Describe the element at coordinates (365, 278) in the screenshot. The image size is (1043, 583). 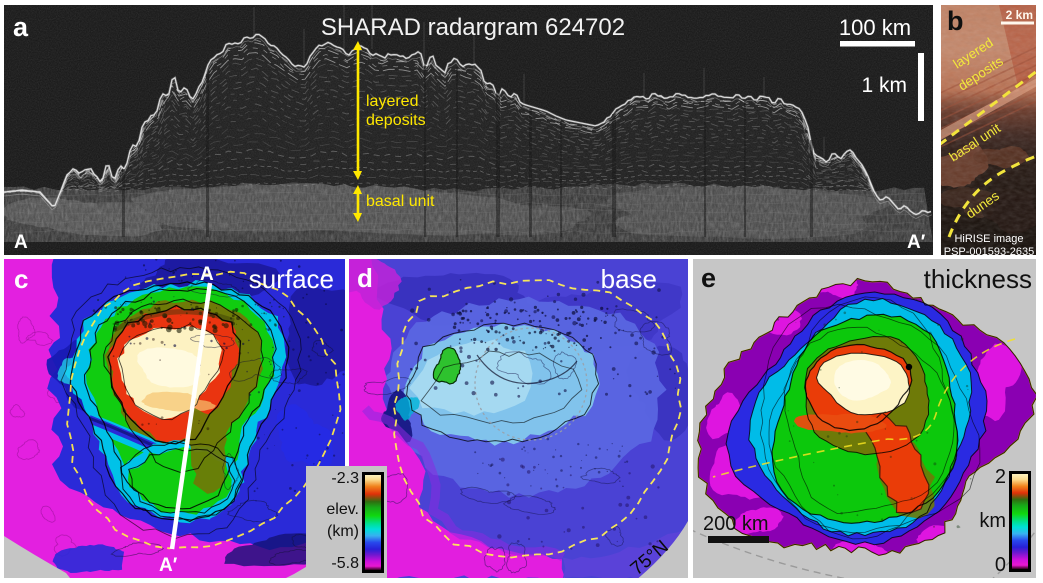
I see `svg-text: d` at that location.